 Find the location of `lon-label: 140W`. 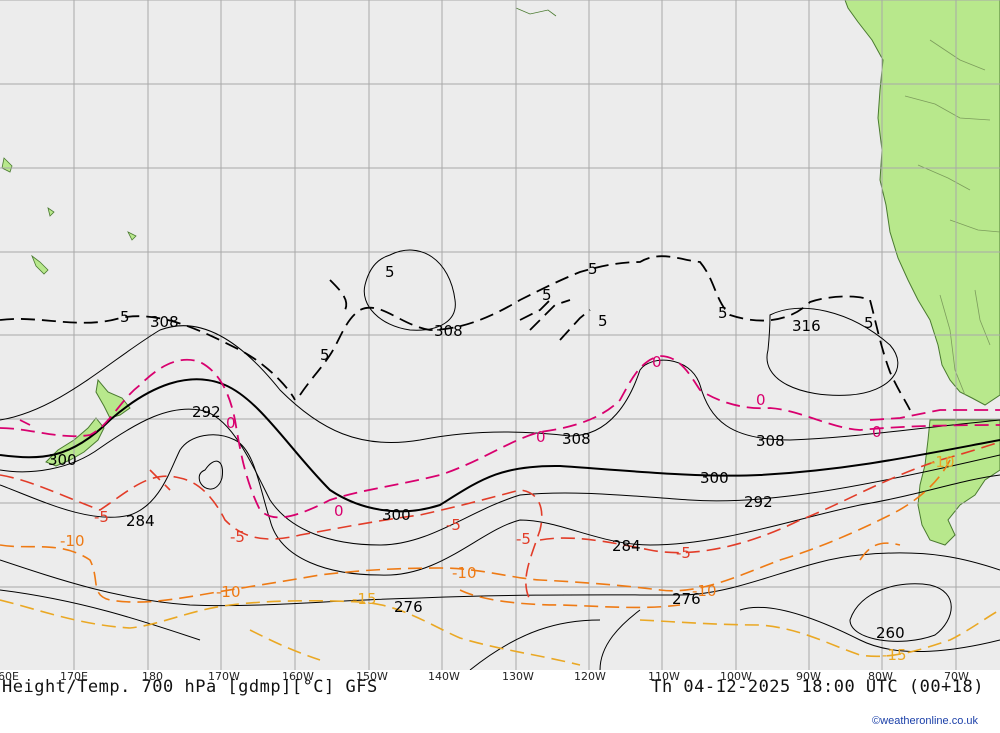

lon-label: 140W is located at coordinates (444, 676).